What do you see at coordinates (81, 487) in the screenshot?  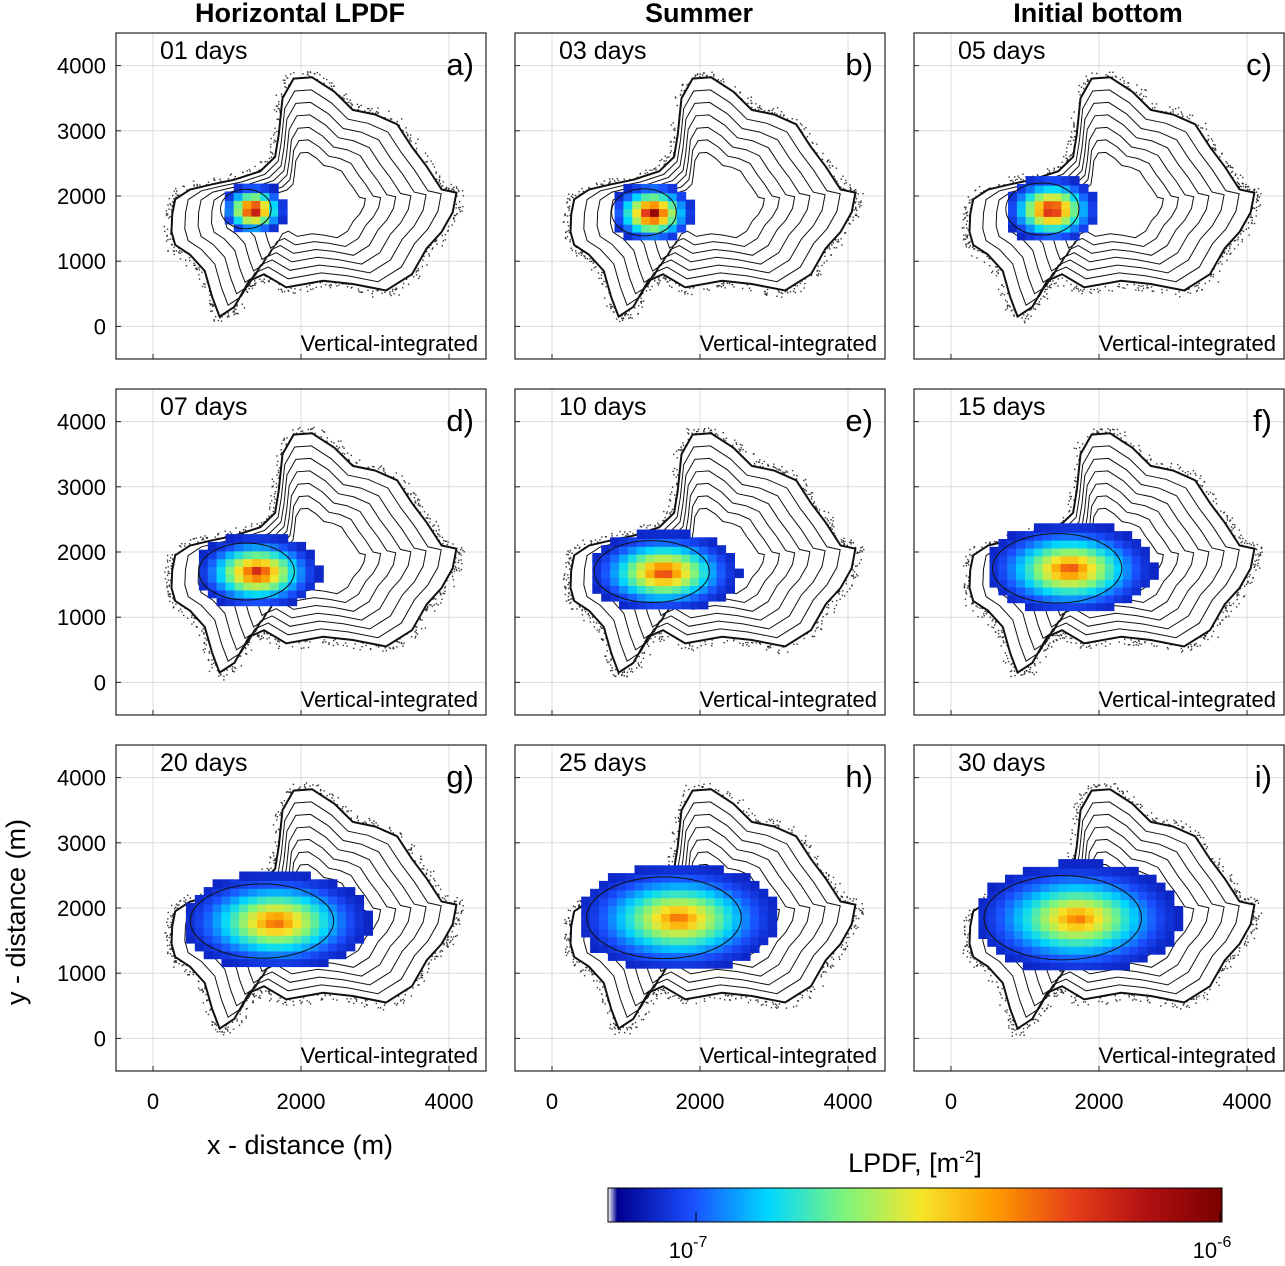 I see `y-tick-label: 3000` at bounding box center [81, 487].